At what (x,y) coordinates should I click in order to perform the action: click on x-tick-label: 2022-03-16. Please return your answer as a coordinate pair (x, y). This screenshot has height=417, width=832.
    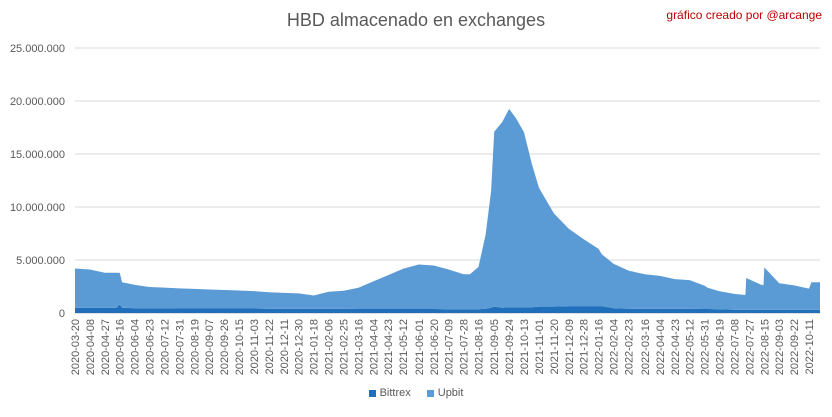
    Looking at the image, I should click on (646, 347).